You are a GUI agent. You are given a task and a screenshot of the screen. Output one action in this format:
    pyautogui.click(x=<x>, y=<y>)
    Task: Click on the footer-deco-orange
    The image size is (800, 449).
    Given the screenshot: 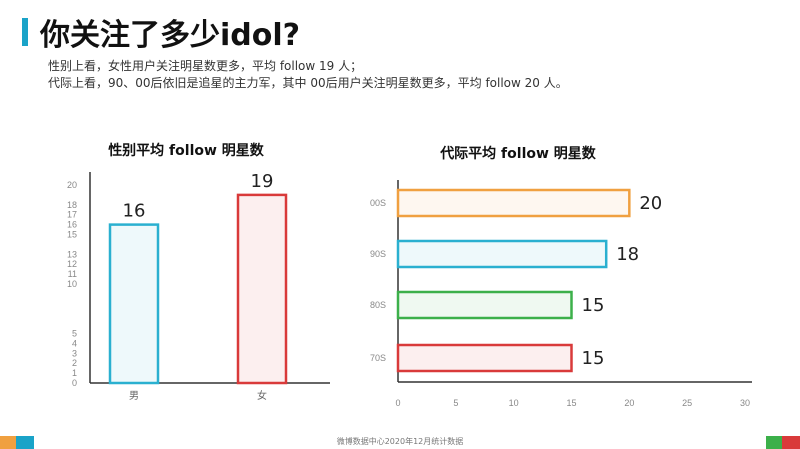 What is the action you would take?
    pyautogui.click(x=8, y=442)
    